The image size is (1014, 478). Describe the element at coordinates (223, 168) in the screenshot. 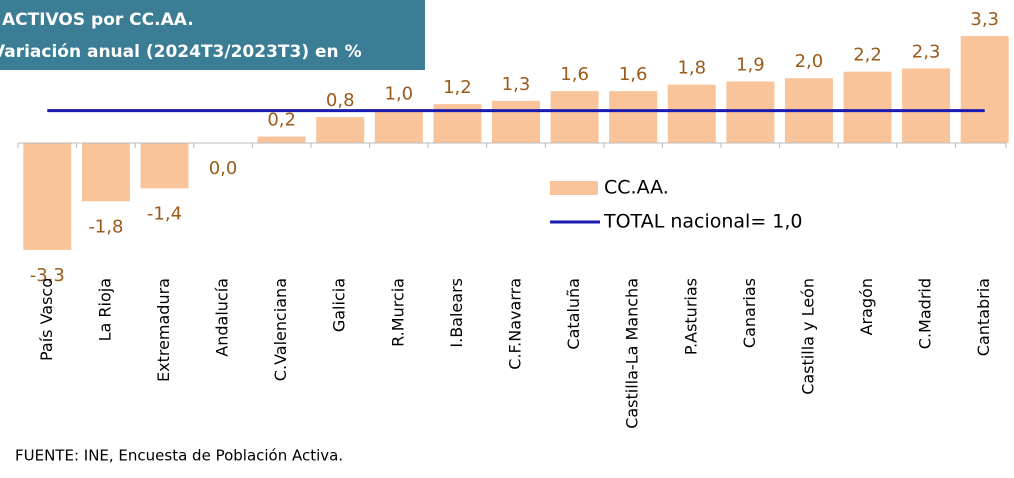

I see `value-label: 0,0` at that location.